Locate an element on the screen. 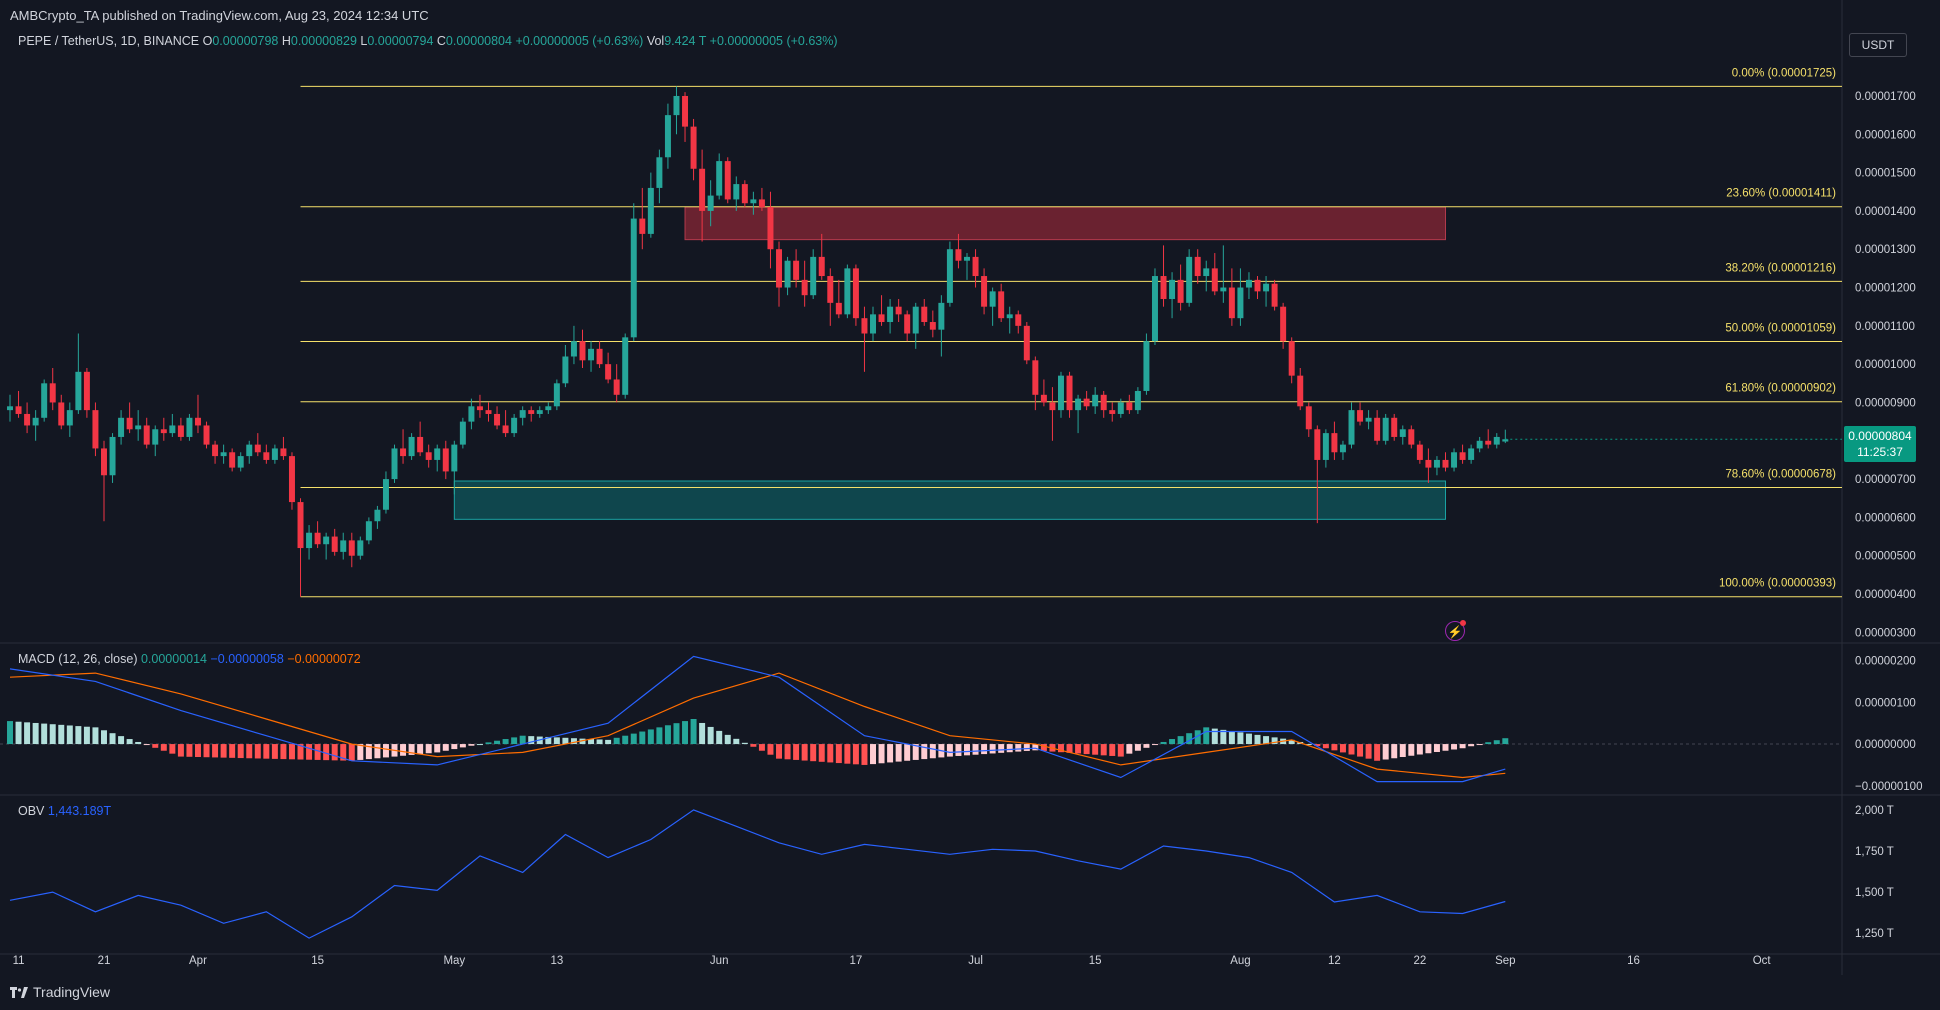  price-tick-label: 0.00000600 is located at coordinates (1885, 518).